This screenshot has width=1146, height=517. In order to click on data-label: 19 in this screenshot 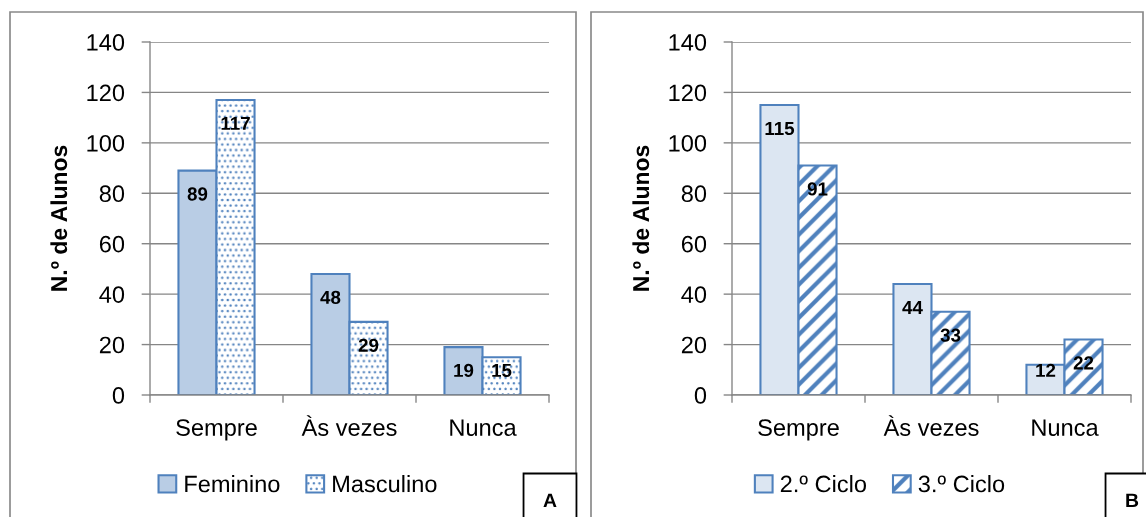, I will do `click(464, 370)`.